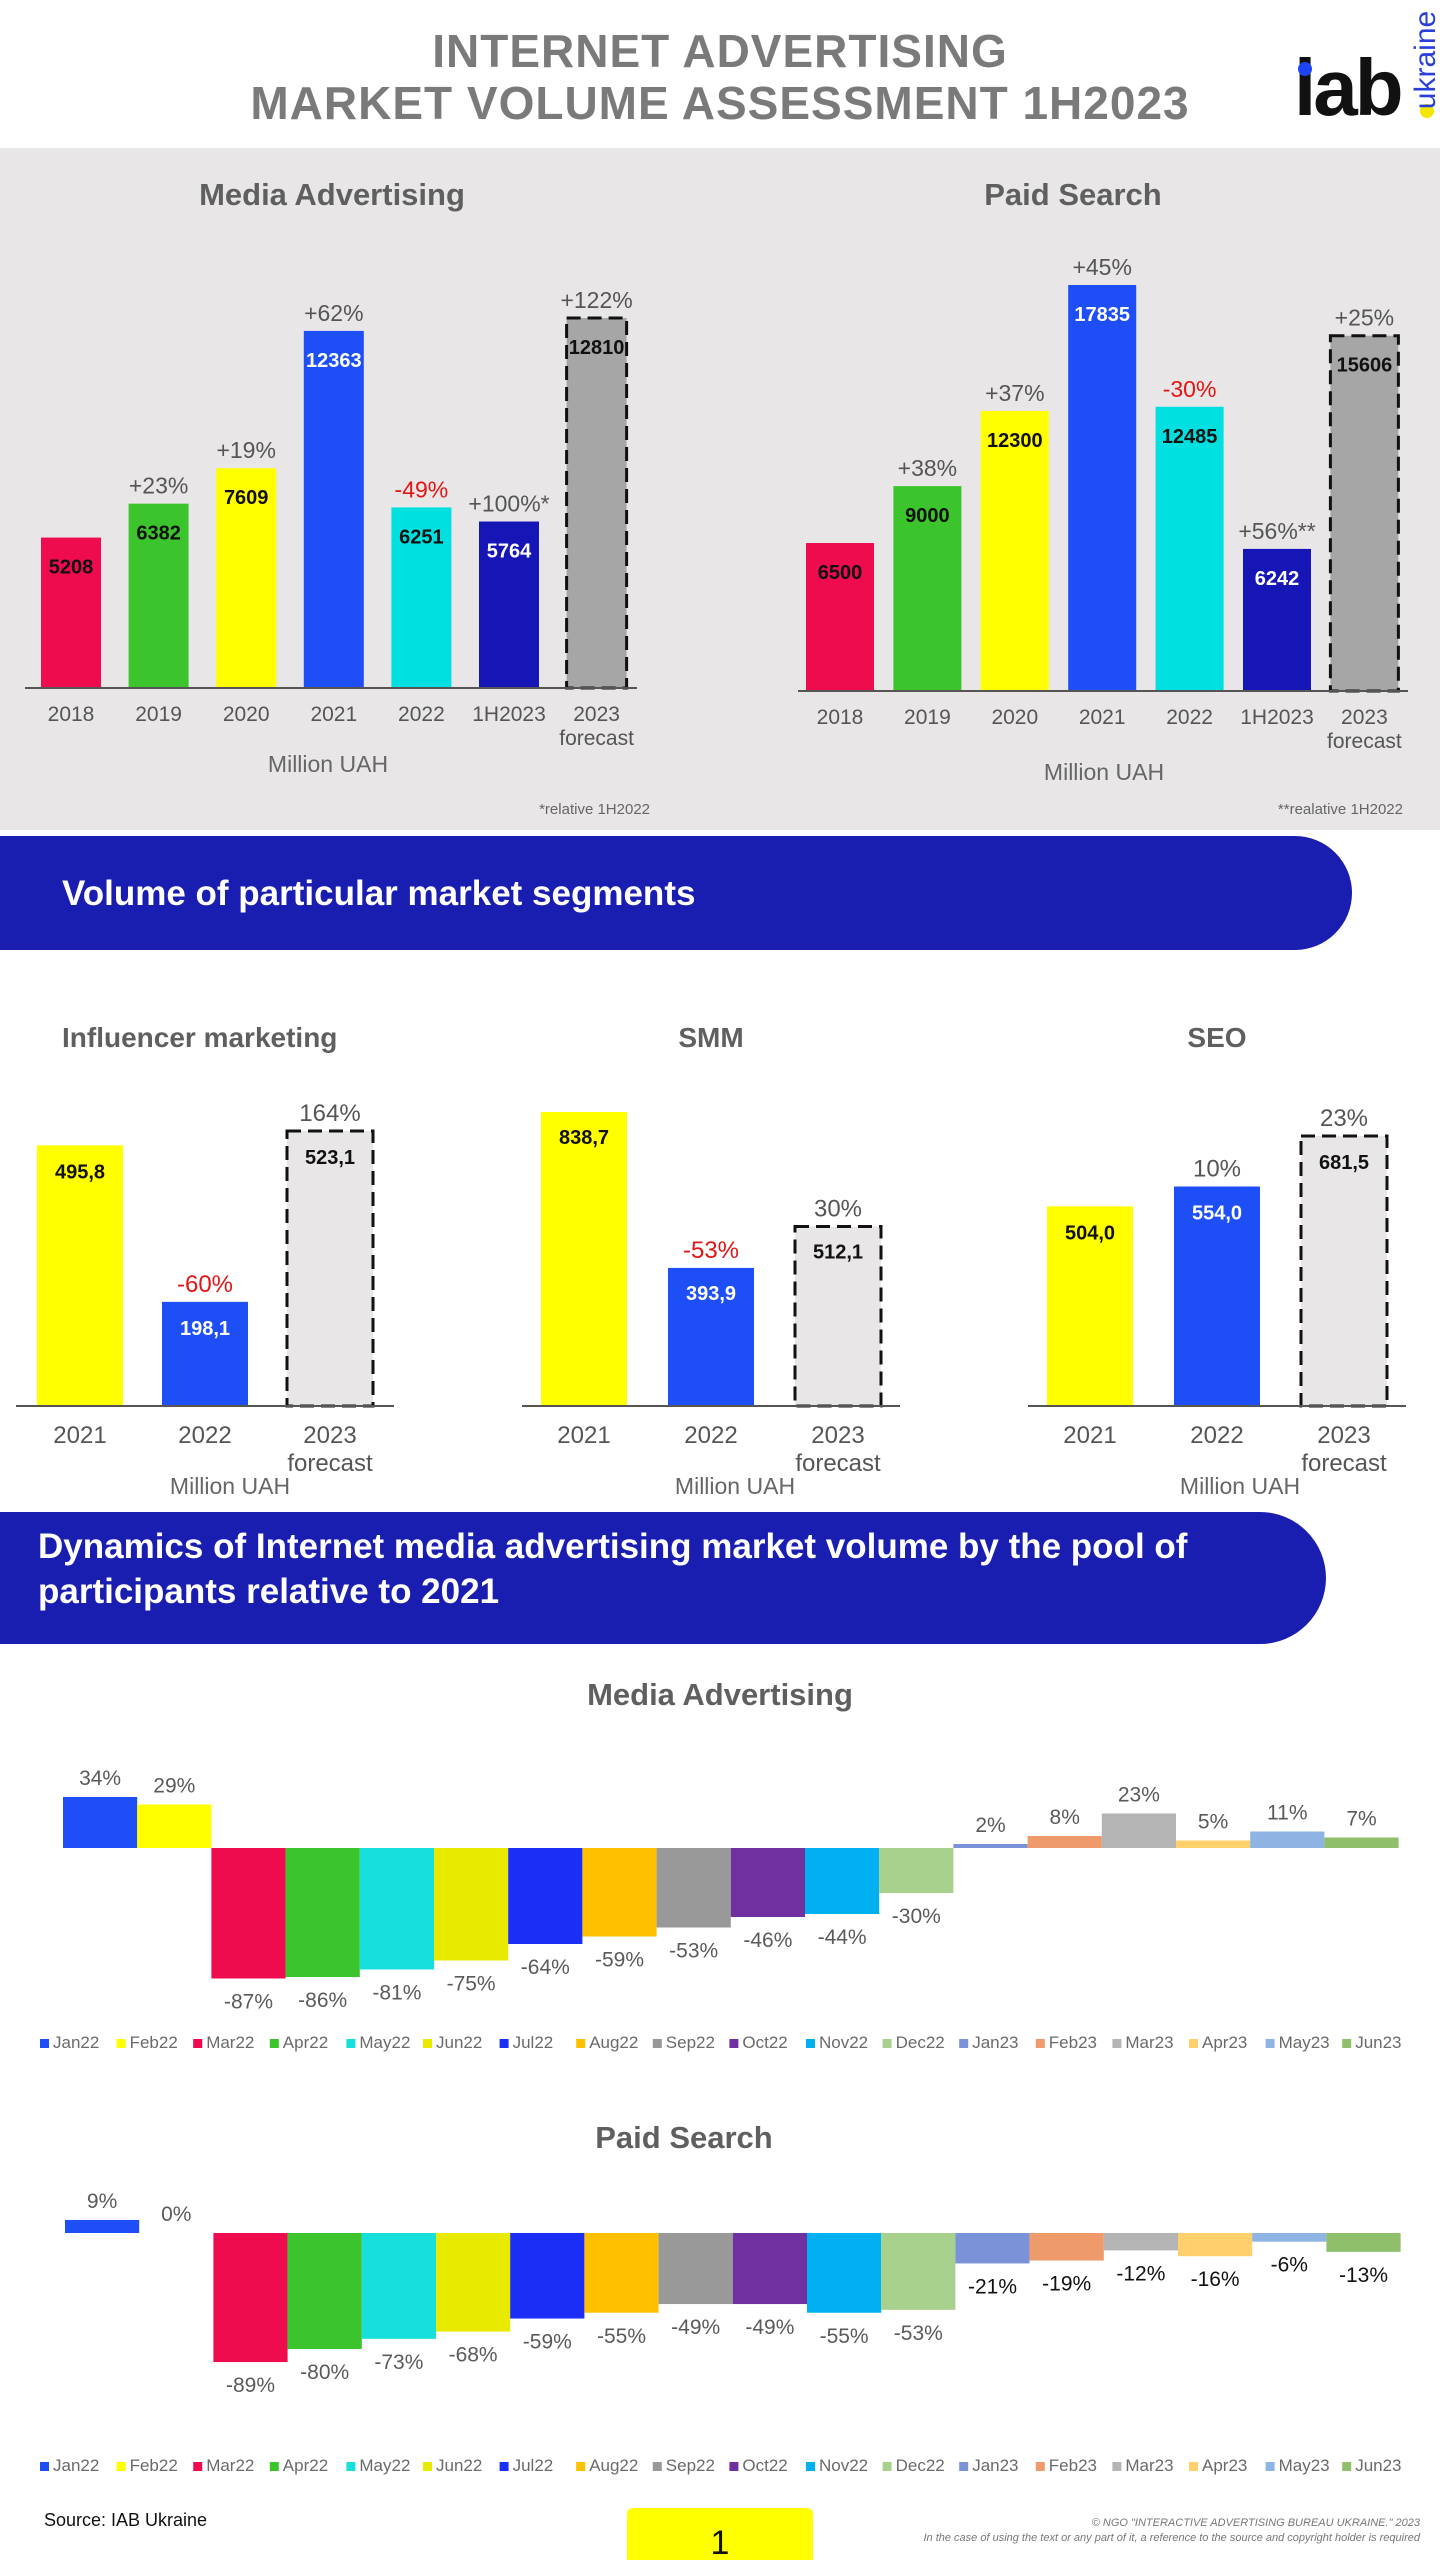 This screenshot has height=2563, width=1440. I want to click on value-label-media-advertising-dynamics-2: -87%, so click(248, 2002).